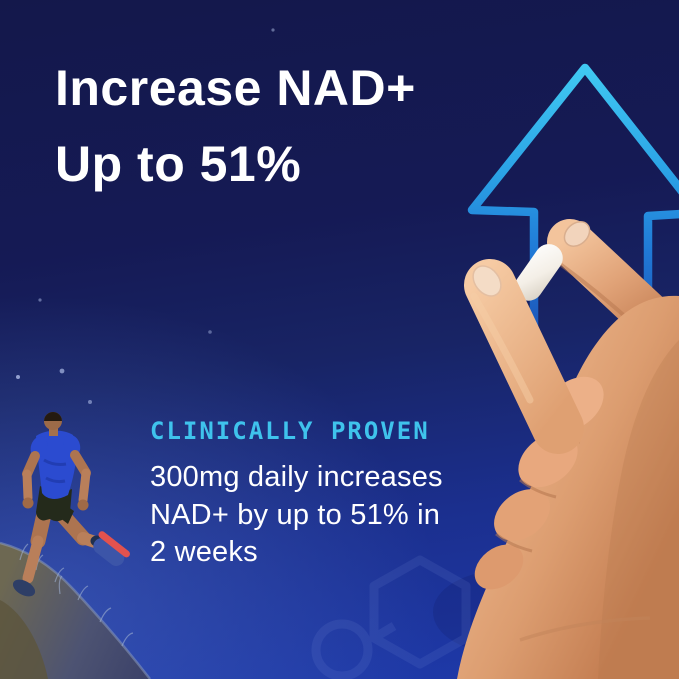 This screenshot has width=679, height=679. I want to click on claim-body-line-2: NAD+ by up to 51% in, so click(295, 514).